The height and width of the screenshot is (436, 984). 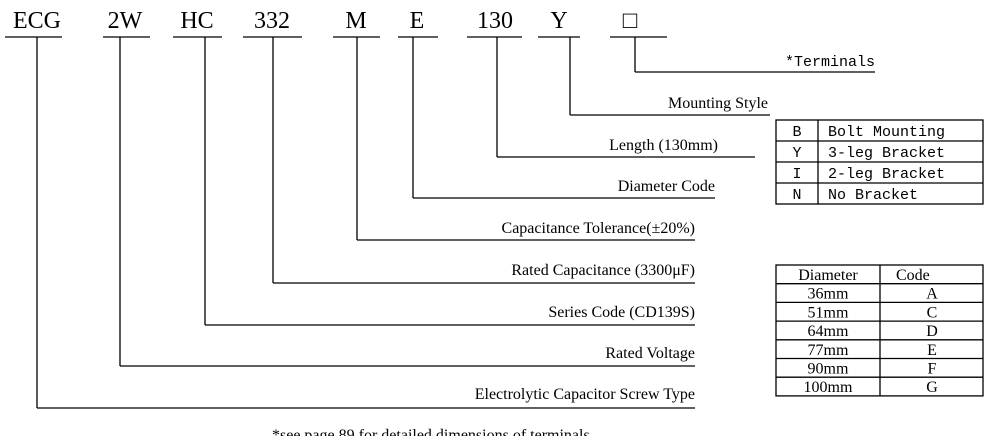 I want to click on table-cell: Bolt Mounting, so click(x=886, y=132).